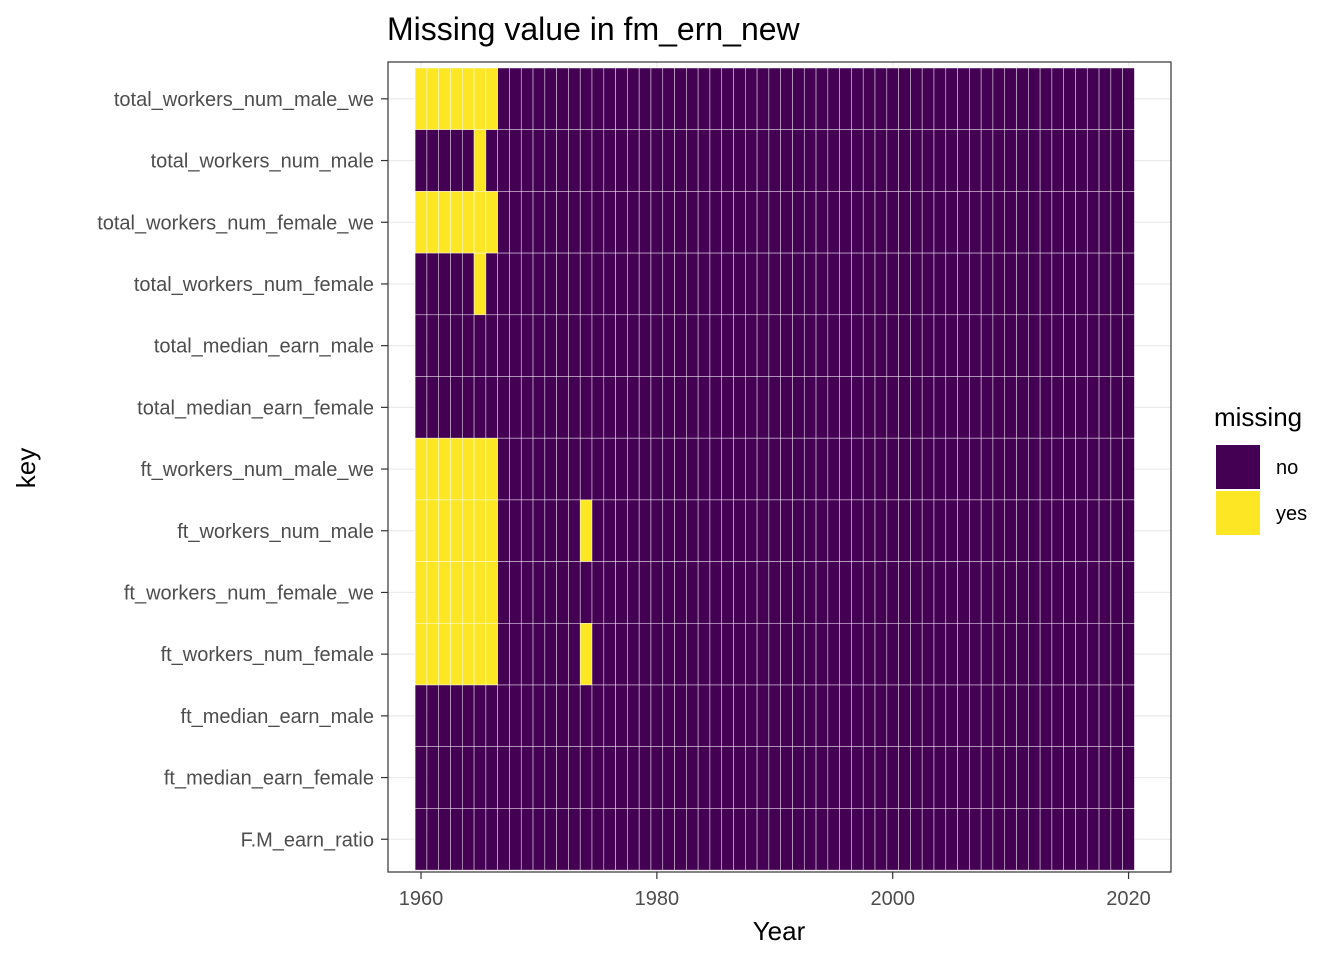 Image resolution: width=1344 pixels, height=960 pixels. What do you see at coordinates (1238, 513) in the screenshot?
I see `legend-swatch-yes` at bounding box center [1238, 513].